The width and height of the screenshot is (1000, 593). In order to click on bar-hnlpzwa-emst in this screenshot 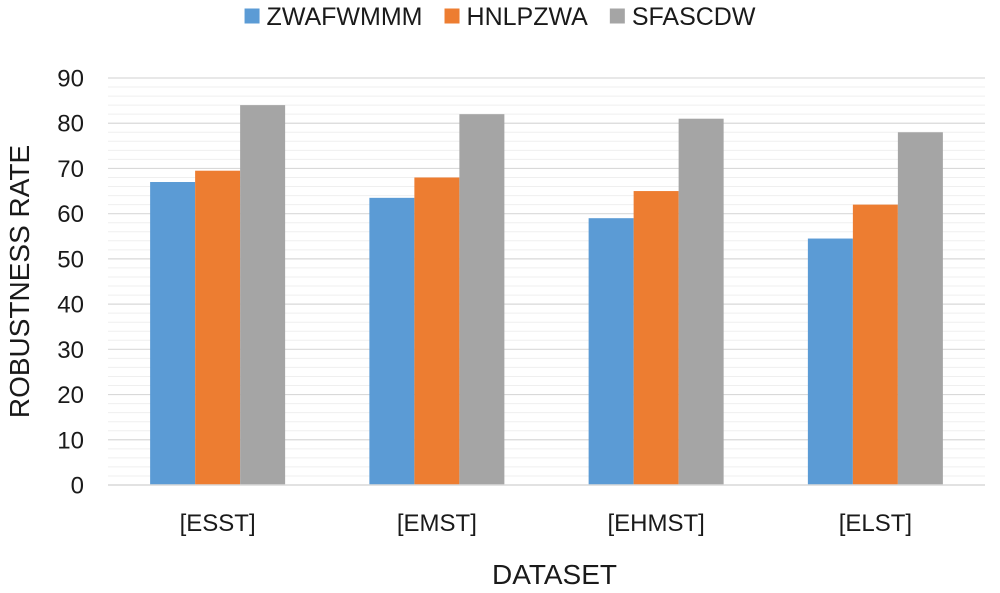, I will do `click(437, 331)`.